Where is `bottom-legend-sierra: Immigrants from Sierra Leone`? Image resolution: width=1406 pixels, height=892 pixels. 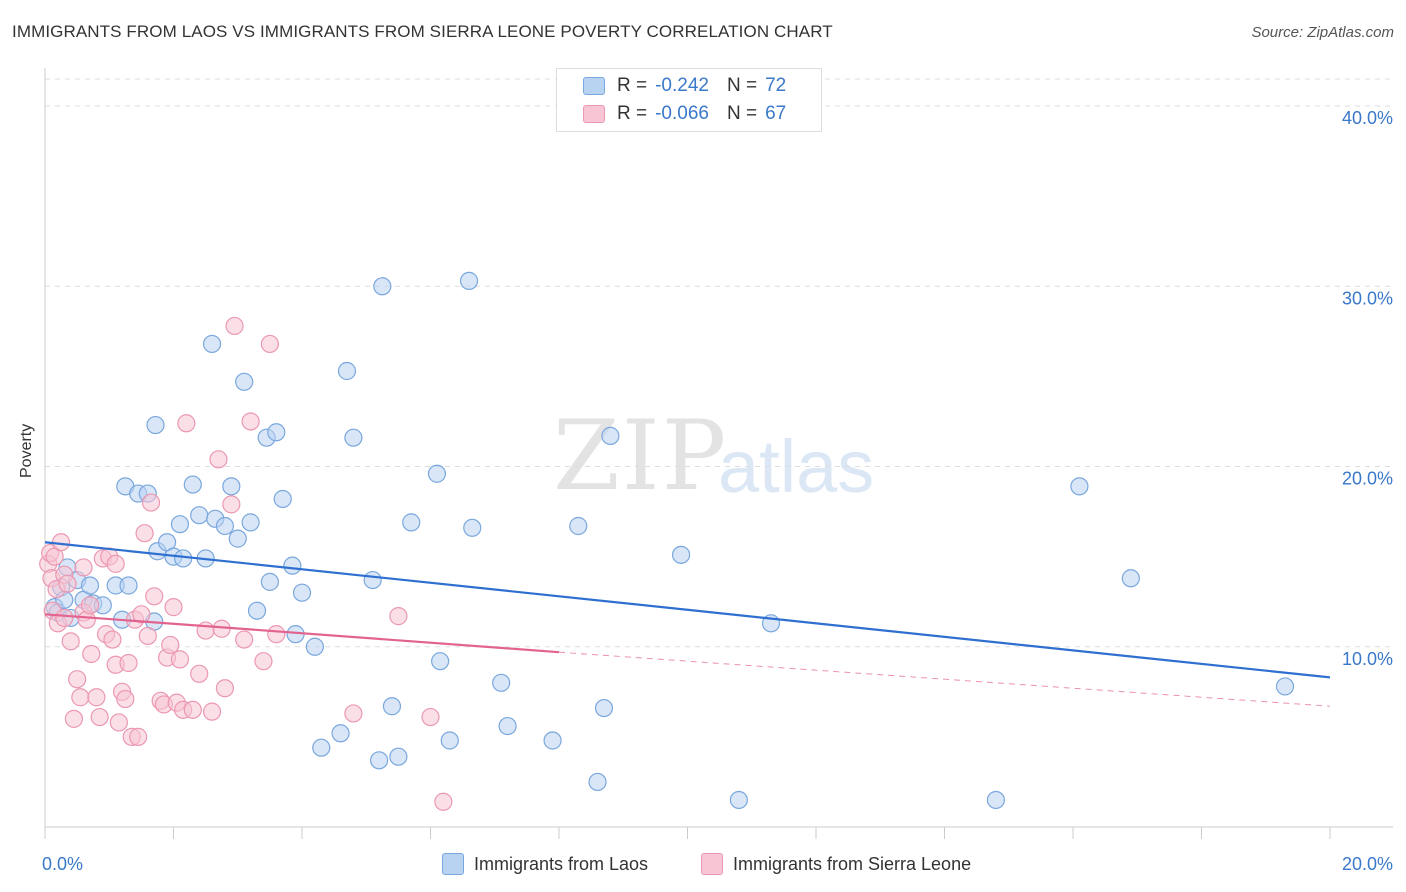
bottom-legend-sierra: Immigrants from Sierra Leone is located at coordinates (836, 864).